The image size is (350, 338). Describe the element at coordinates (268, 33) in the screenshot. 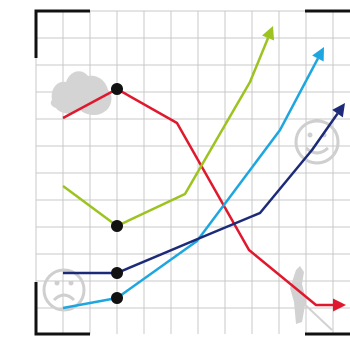

I see `green-line-arrowhead` at that location.